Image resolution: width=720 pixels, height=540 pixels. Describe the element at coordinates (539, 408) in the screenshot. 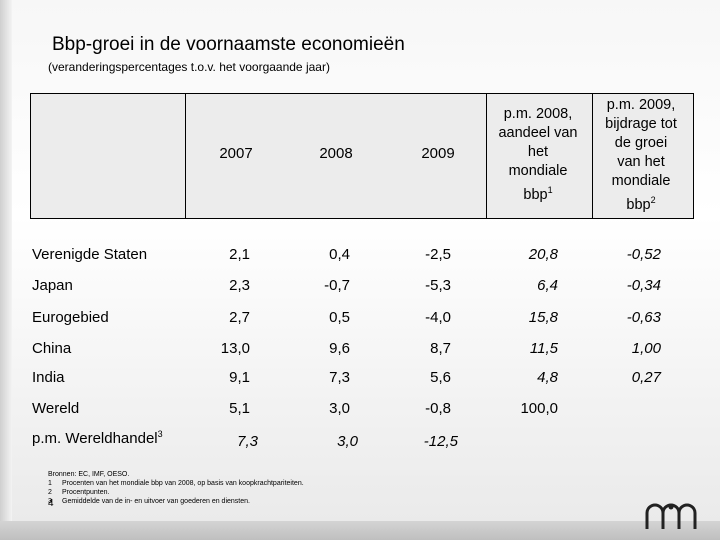

I see `cell-share: 100,0` at that location.